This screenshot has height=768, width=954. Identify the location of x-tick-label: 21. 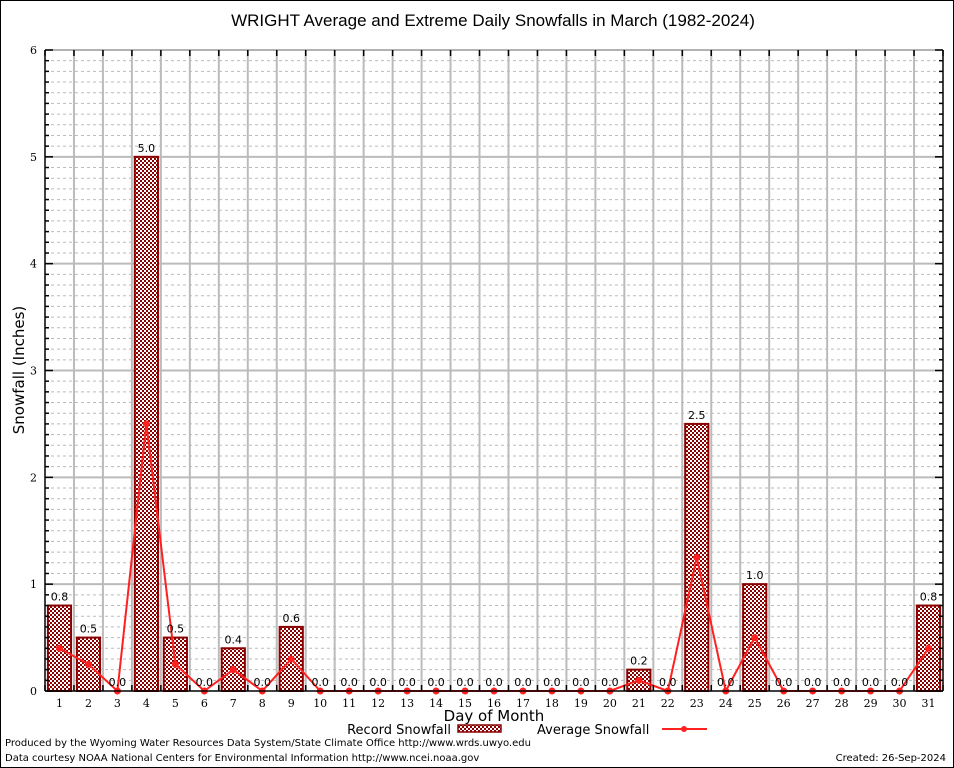
(639, 703).